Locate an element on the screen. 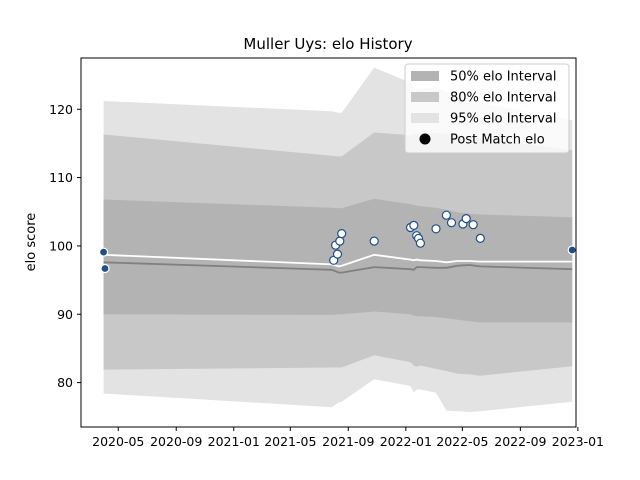  x-tick-label: 2021-01 is located at coordinates (234, 441).